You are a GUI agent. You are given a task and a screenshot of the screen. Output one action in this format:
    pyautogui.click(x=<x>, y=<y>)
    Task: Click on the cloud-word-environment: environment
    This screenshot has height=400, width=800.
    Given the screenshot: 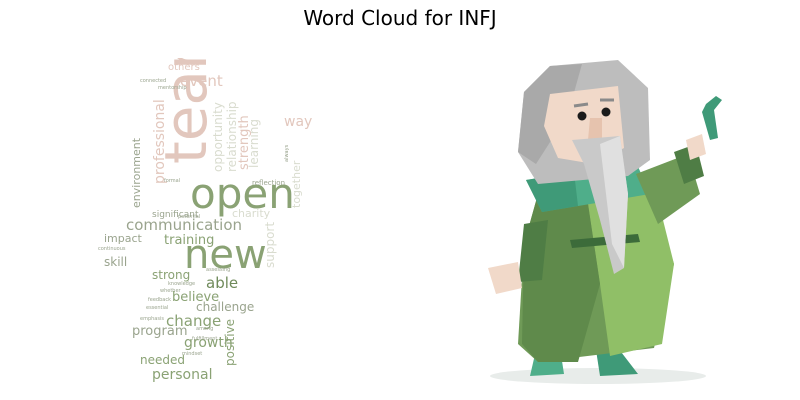 What is the action you would take?
    pyautogui.click(x=136, y=172)
    